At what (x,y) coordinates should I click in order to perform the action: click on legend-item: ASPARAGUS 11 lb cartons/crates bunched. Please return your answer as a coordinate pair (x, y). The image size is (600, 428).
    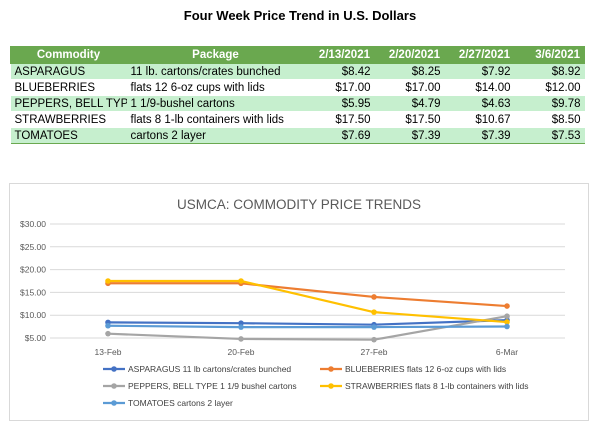
    Looking at the image, I should click on (197, 369).